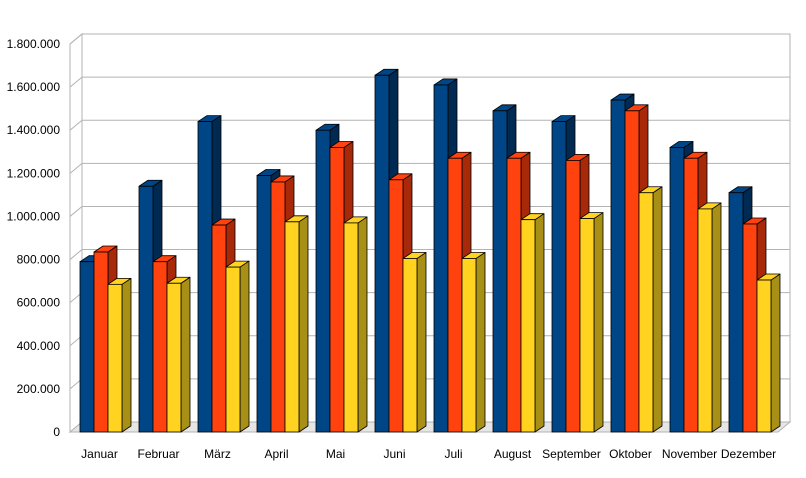 This screenshot has height=478, width=806. What do you see at coordinates (630, 454) in the screenshot?
I see `x-tick-label: Oktober` at bounding box center [630, 454].